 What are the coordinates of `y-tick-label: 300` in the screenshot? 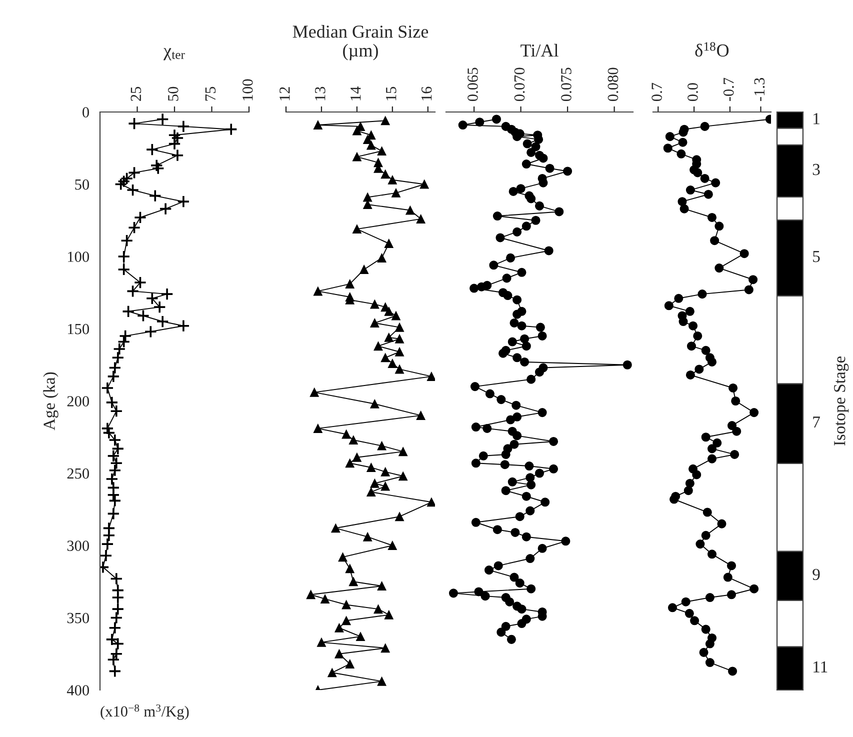 It's located at (78, 545).